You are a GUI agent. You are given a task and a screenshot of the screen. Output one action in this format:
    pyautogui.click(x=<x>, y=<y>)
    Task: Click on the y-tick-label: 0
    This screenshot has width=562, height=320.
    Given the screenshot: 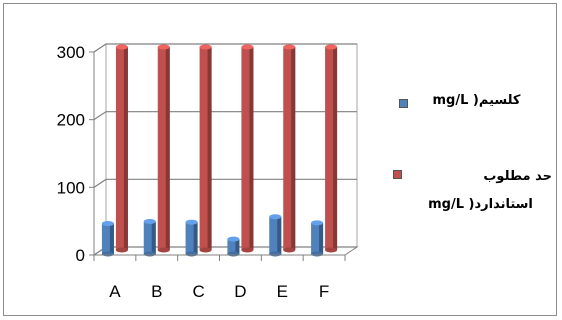 What is the action you would take?
    pyautogui.click(x=80, y=255)
    